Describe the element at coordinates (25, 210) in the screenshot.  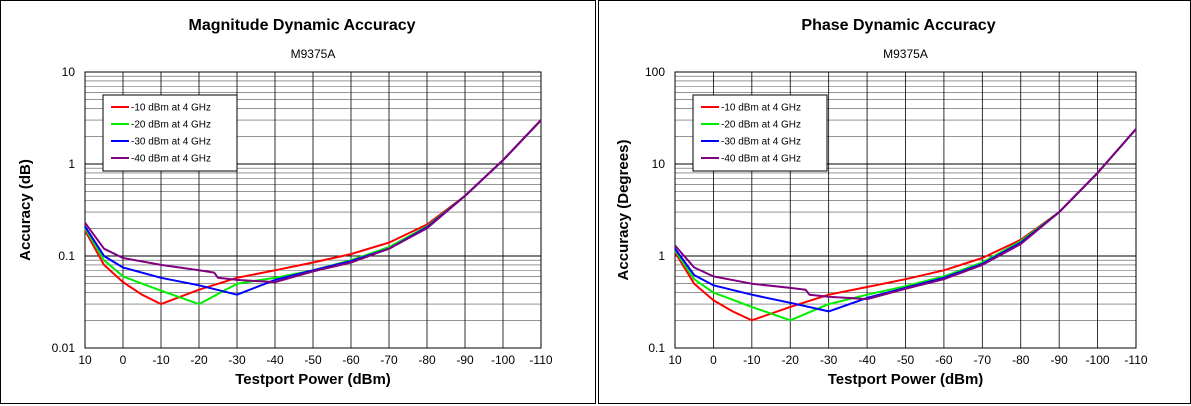
I see `y-axis-label: Accuracy (dB)` at that location.